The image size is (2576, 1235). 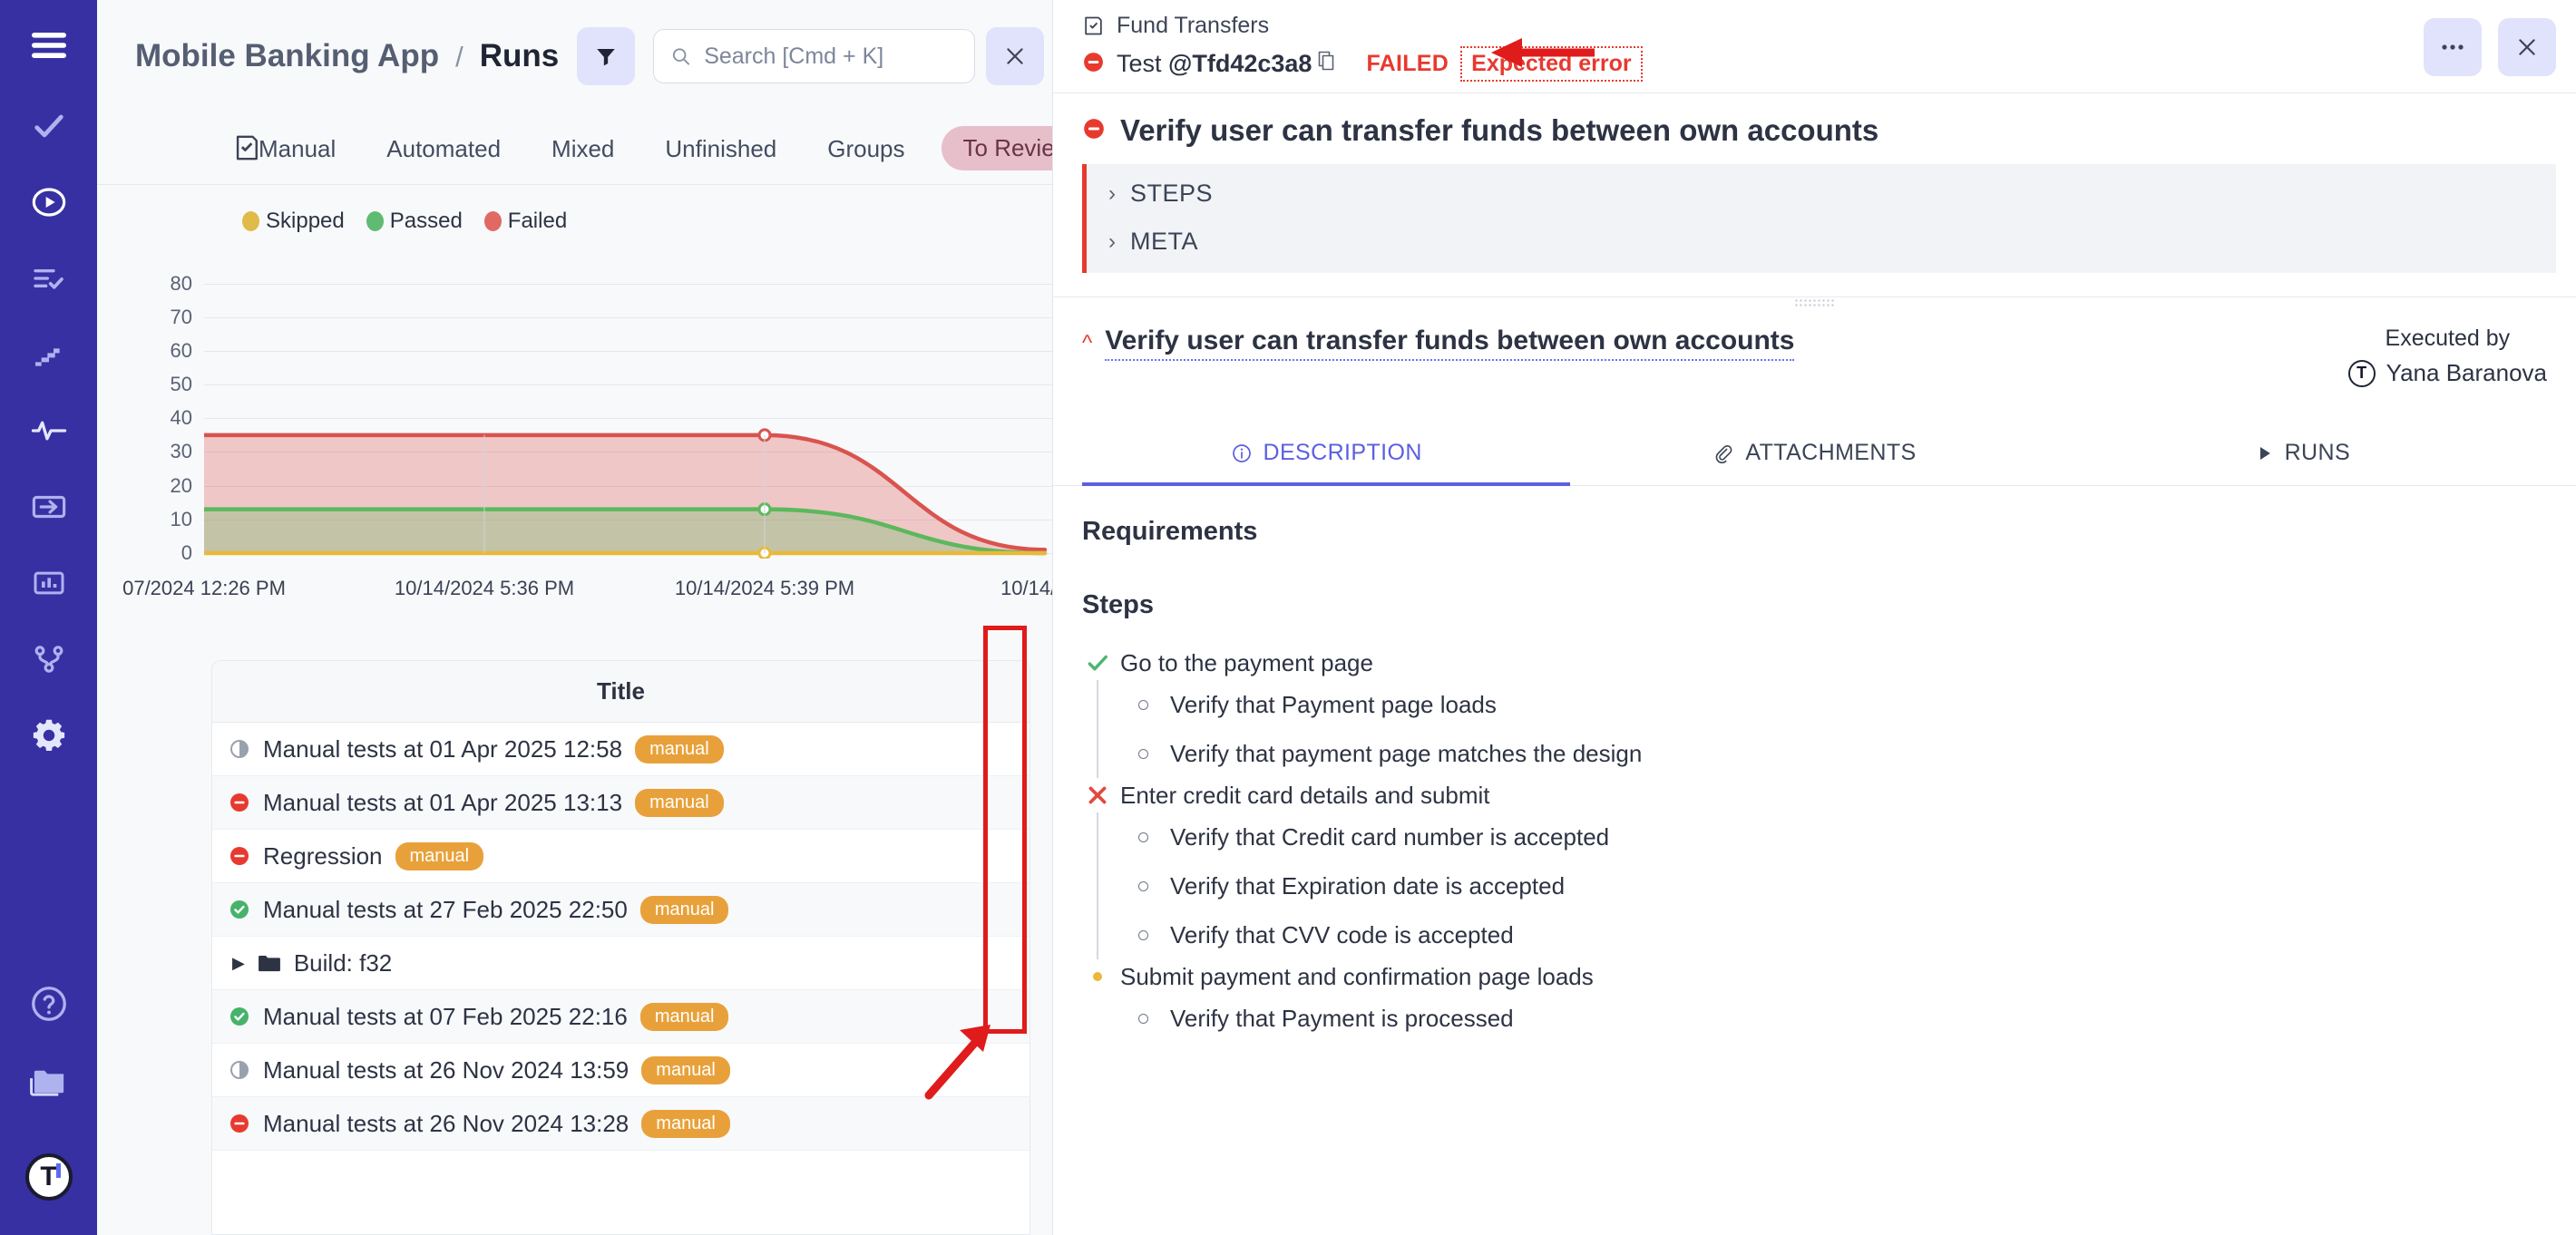 I want to click on tab-runs: RUNS, so click(x=2303, y=456).